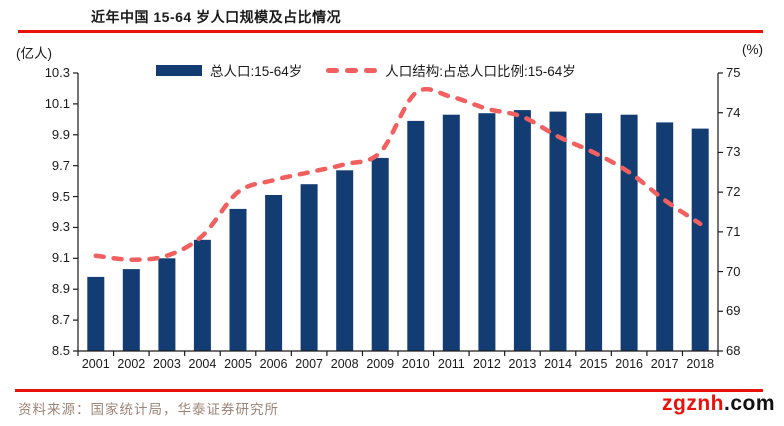 Image resolution: width=784 pixels, height=426 pixels. I want to click on right-axis-tick-label: 75, so click(733, 72).